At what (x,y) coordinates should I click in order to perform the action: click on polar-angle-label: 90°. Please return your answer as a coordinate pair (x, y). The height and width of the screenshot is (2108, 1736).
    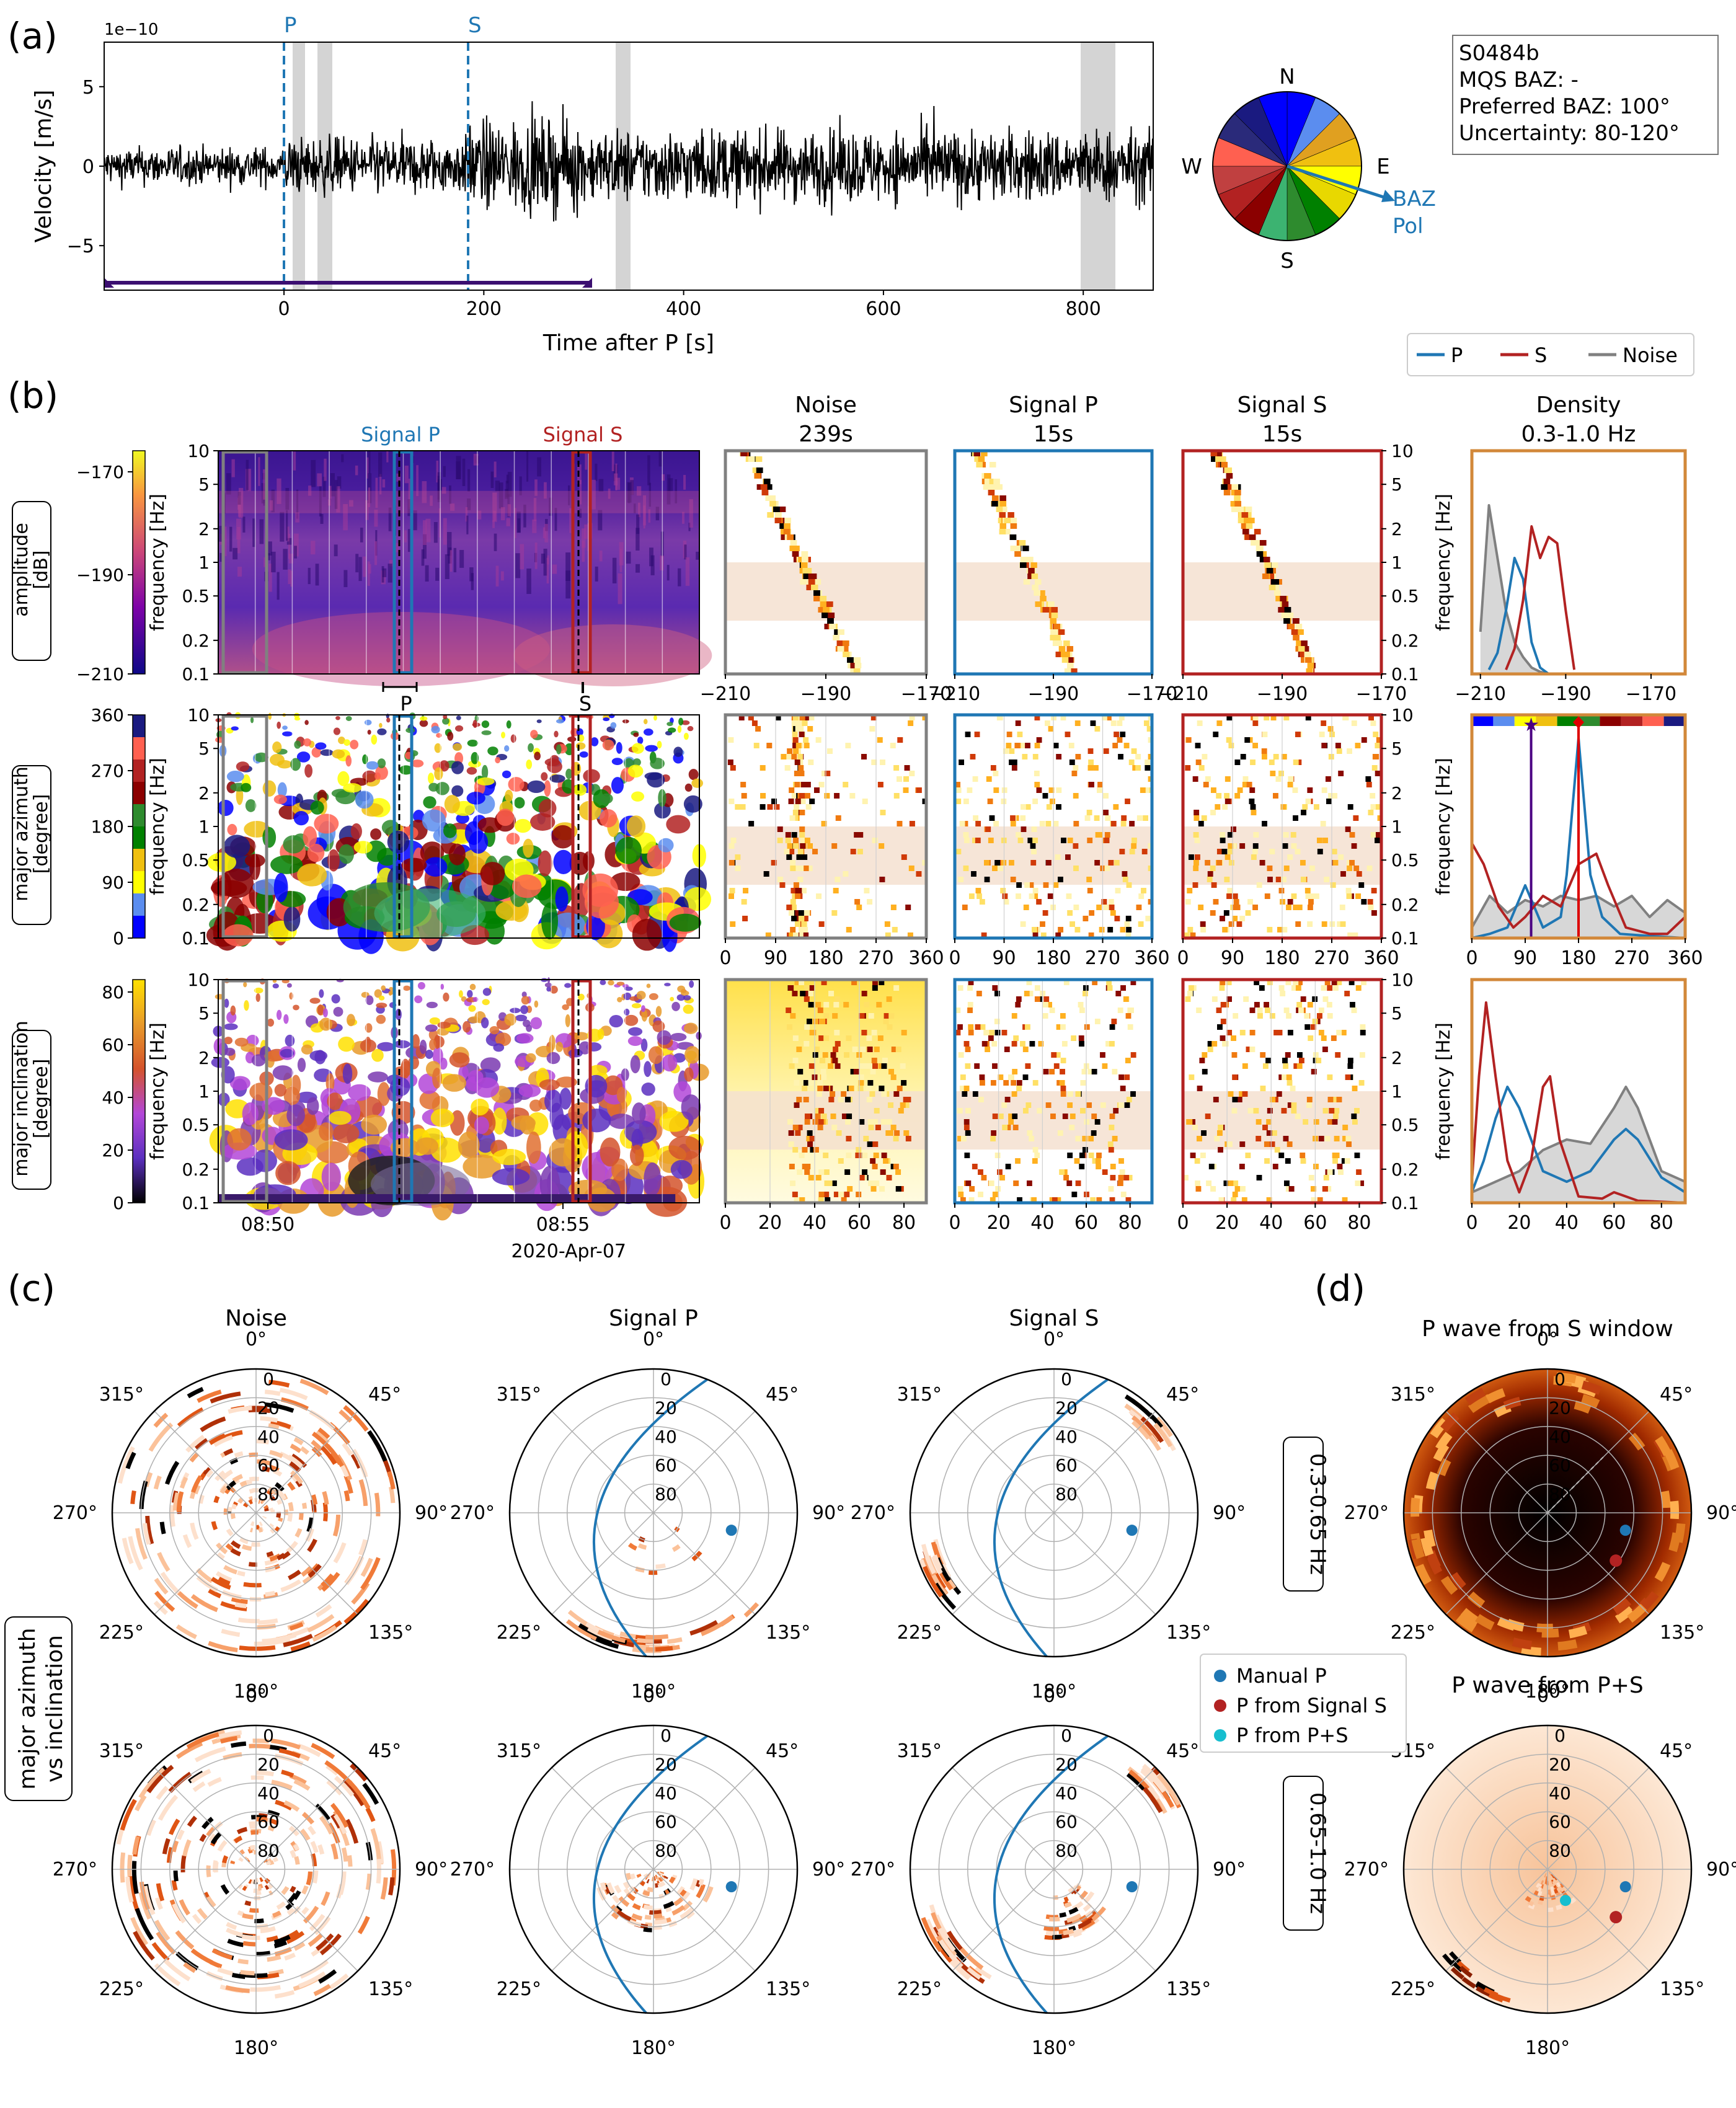
    Looking at the image, I should click on (431, 1513).